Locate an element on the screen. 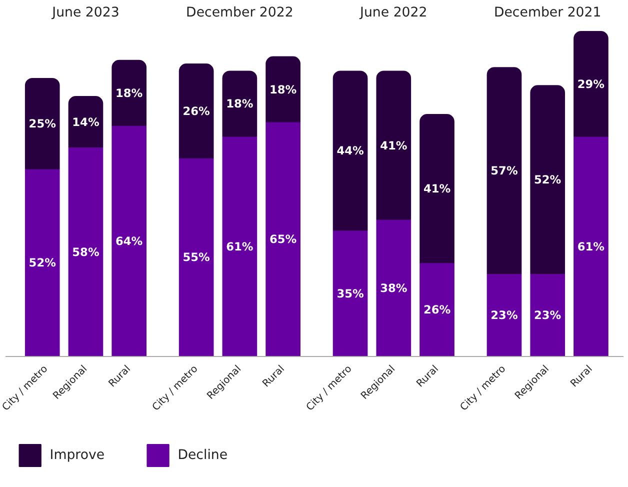 The height and width of the screenshot is (487, 628). data-label: 14% is located at coordinates (86, 121).